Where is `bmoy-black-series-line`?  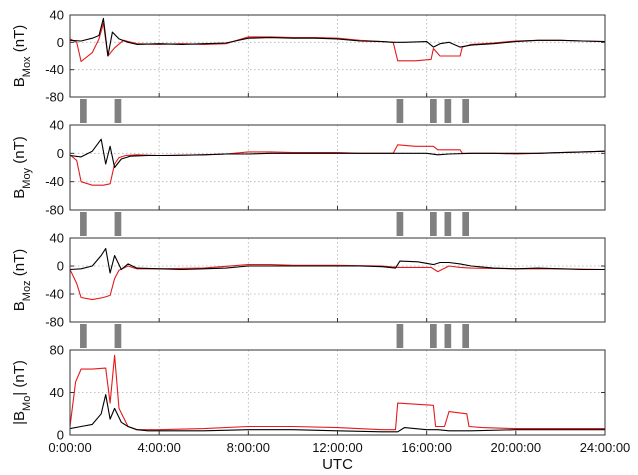 bmoy-black-series-line is located at coordinates (337, 153).